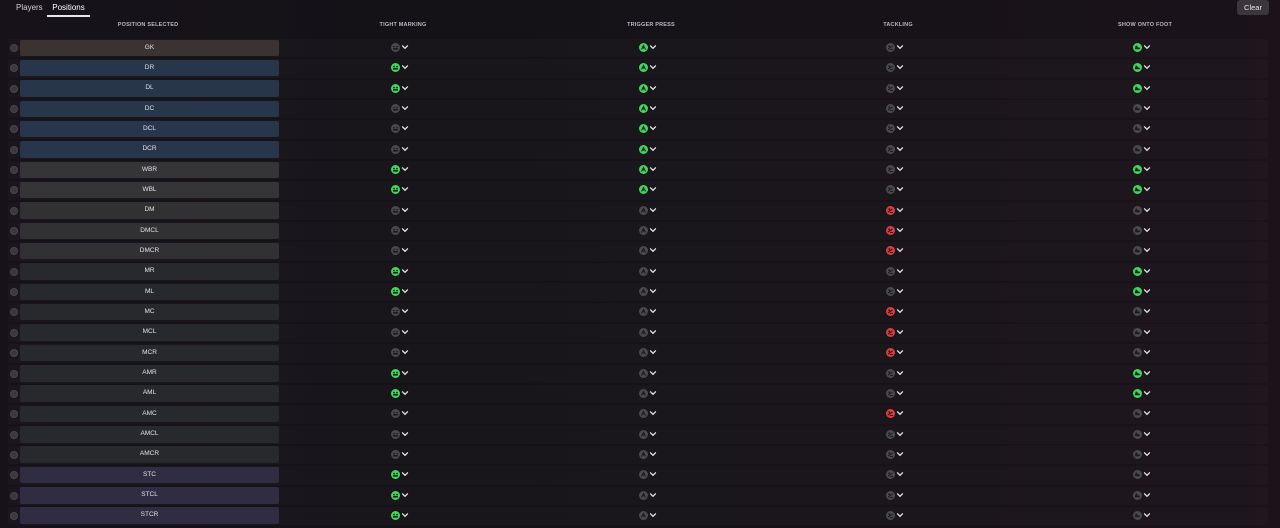  I want to click on position-label: DM, so click(149, 210).